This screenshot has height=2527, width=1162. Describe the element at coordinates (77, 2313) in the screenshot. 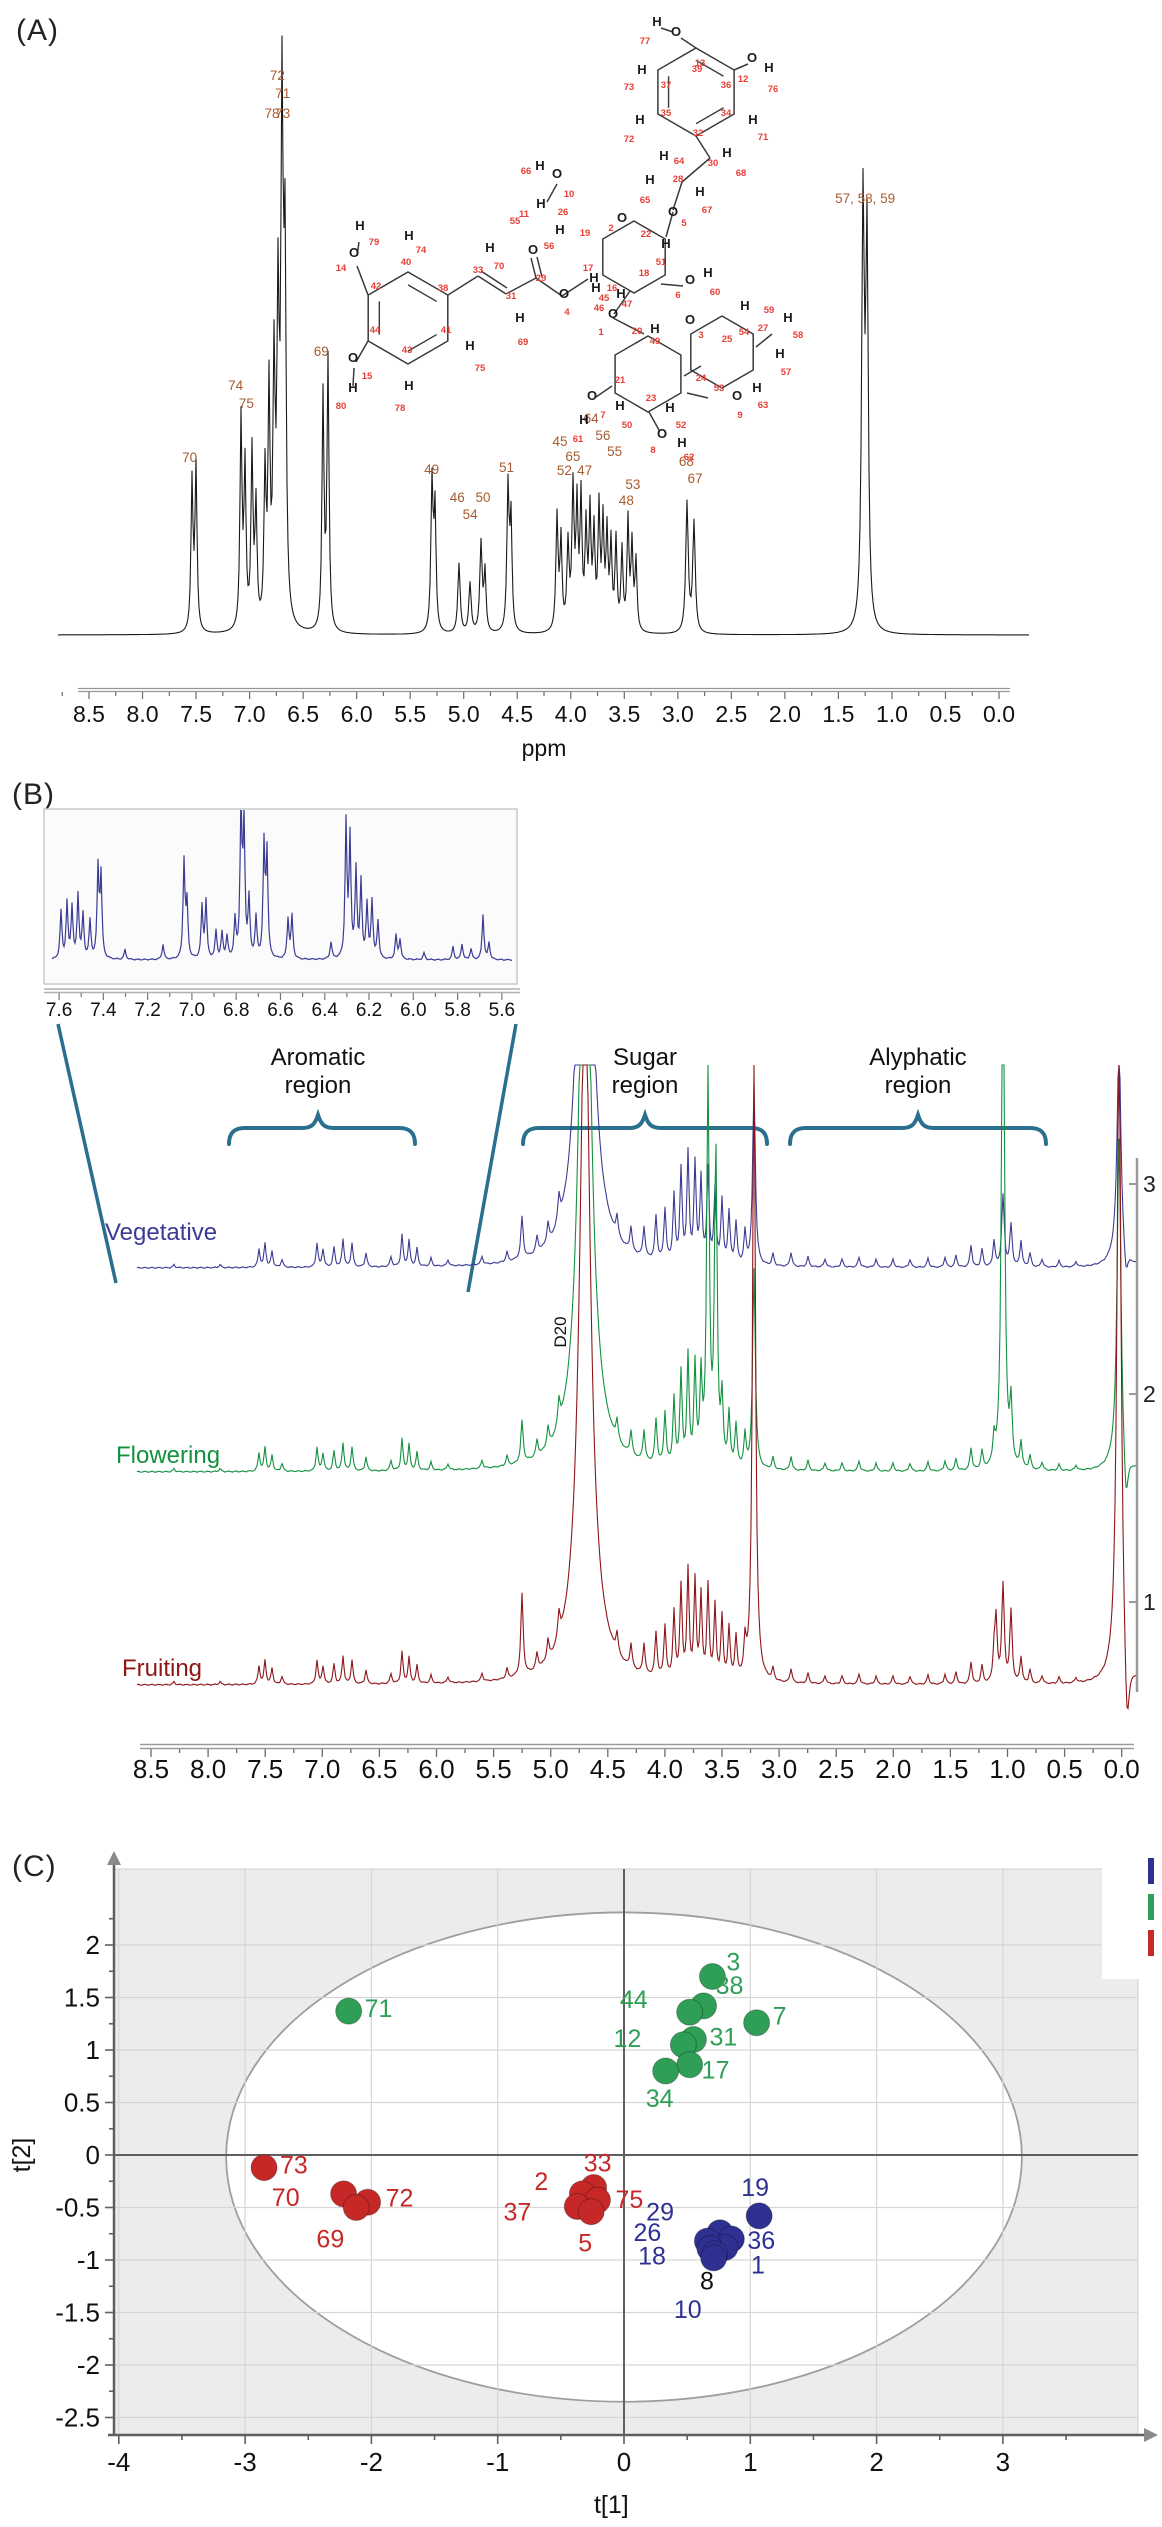

I see `y-tick-label: -1.5` at that location.